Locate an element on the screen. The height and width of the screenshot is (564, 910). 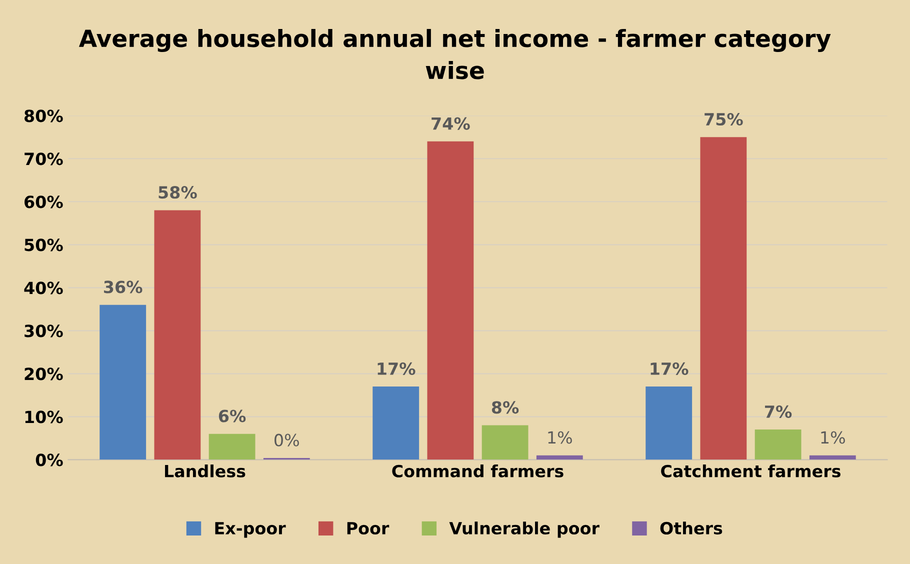
y-tick-label: 50% is located at coordinates (43, 245).